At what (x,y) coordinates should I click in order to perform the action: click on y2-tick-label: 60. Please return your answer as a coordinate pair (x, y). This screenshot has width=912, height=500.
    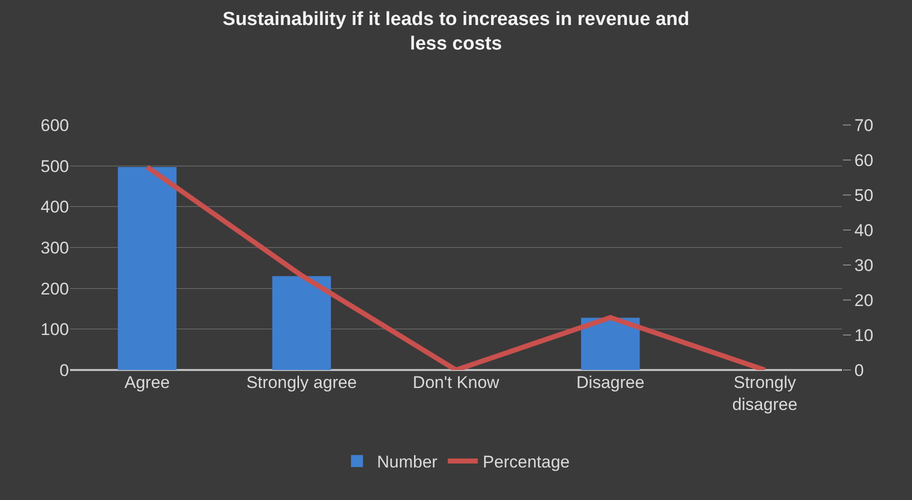
    Looking at the image, I should click on (864, 160).